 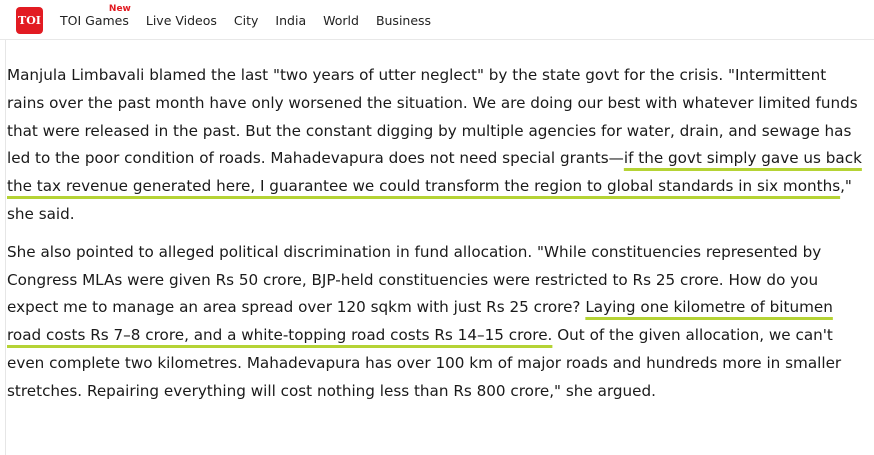 What do you see at coordinates (181, 20) in the screenshot?
I see `nav-item-live-videos: Live Videos` at bounding box center [181, 20].